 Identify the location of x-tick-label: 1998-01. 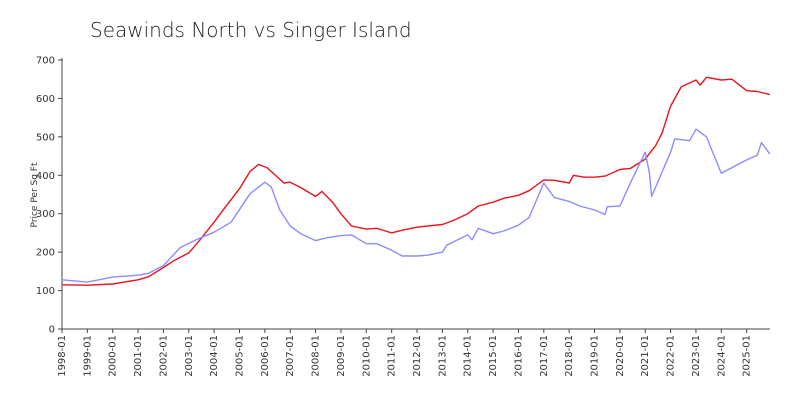
(62, 356).